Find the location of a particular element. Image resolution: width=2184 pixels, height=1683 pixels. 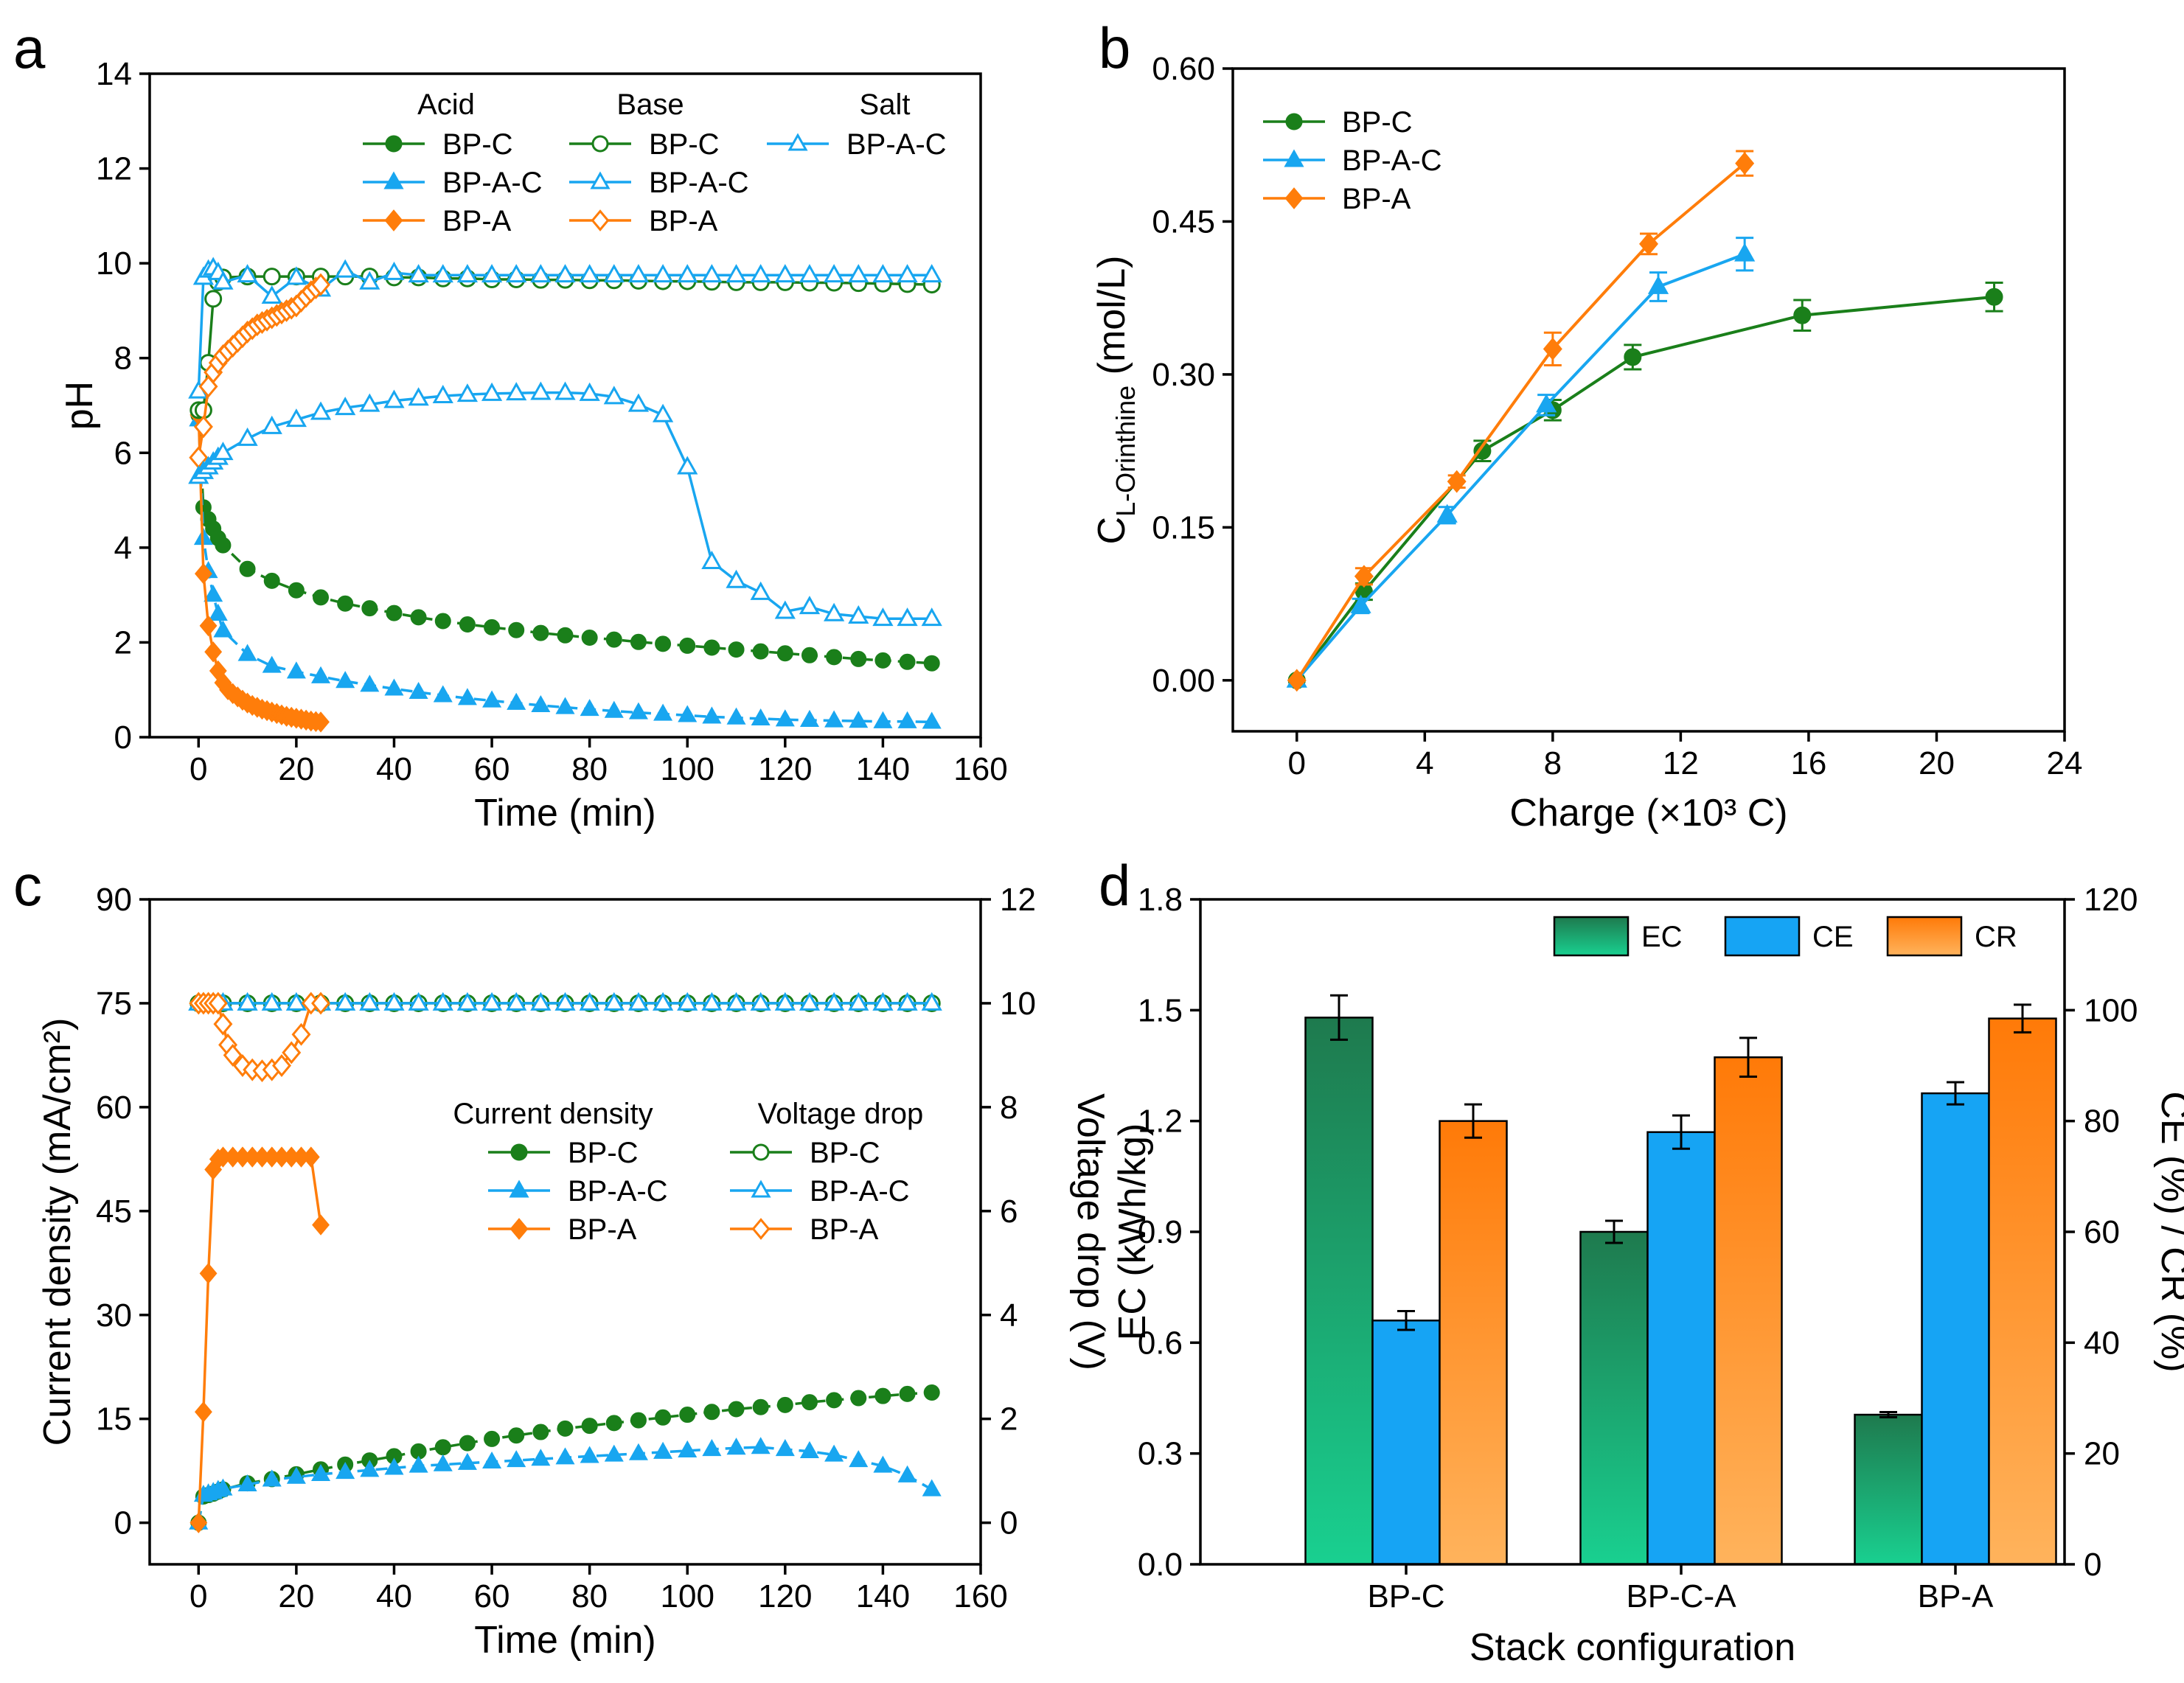

panel-b-y-axis-title-unit: (mol/L) is located at coordinates (1112, 321).